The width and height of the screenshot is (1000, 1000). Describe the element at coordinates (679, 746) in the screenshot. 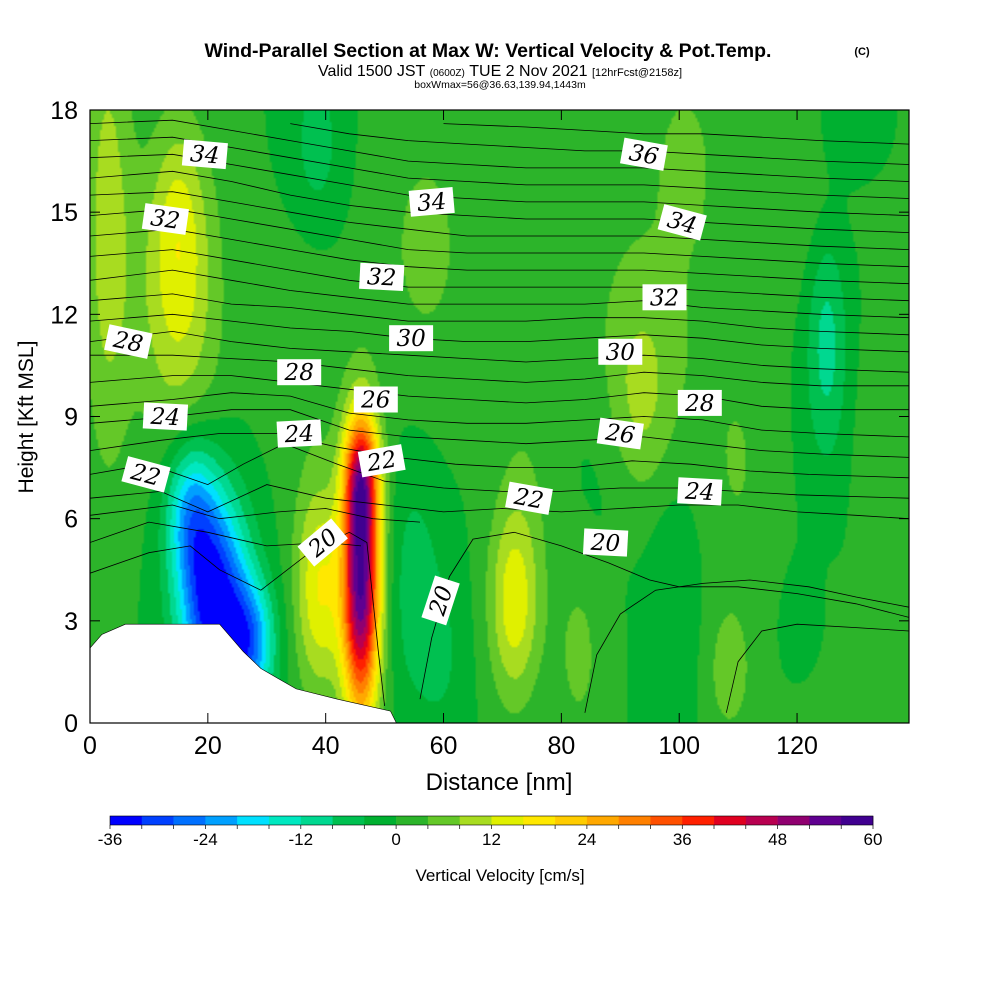

I see `x-tick-label: 100` at that location.